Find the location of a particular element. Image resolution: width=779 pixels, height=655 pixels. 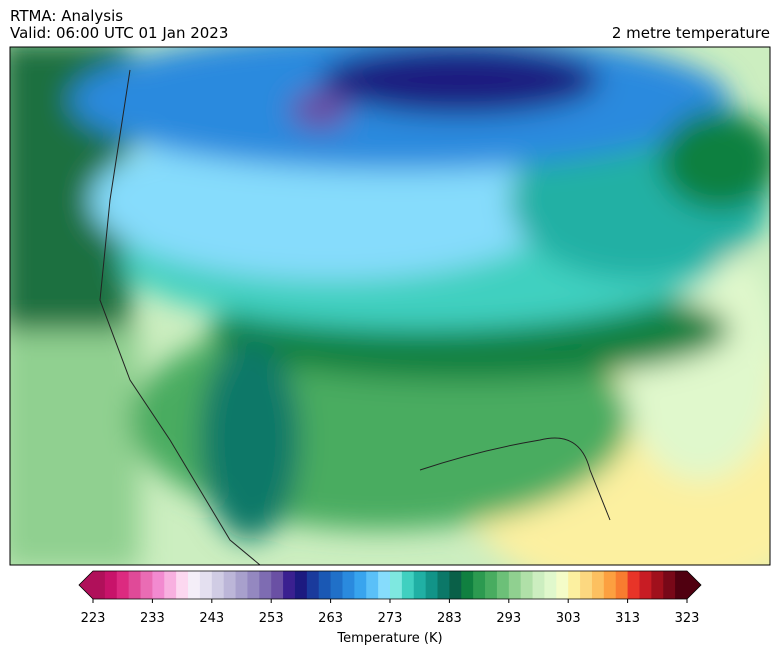

colorbar-tick-label: 293 is located at coordinates (508, 618).